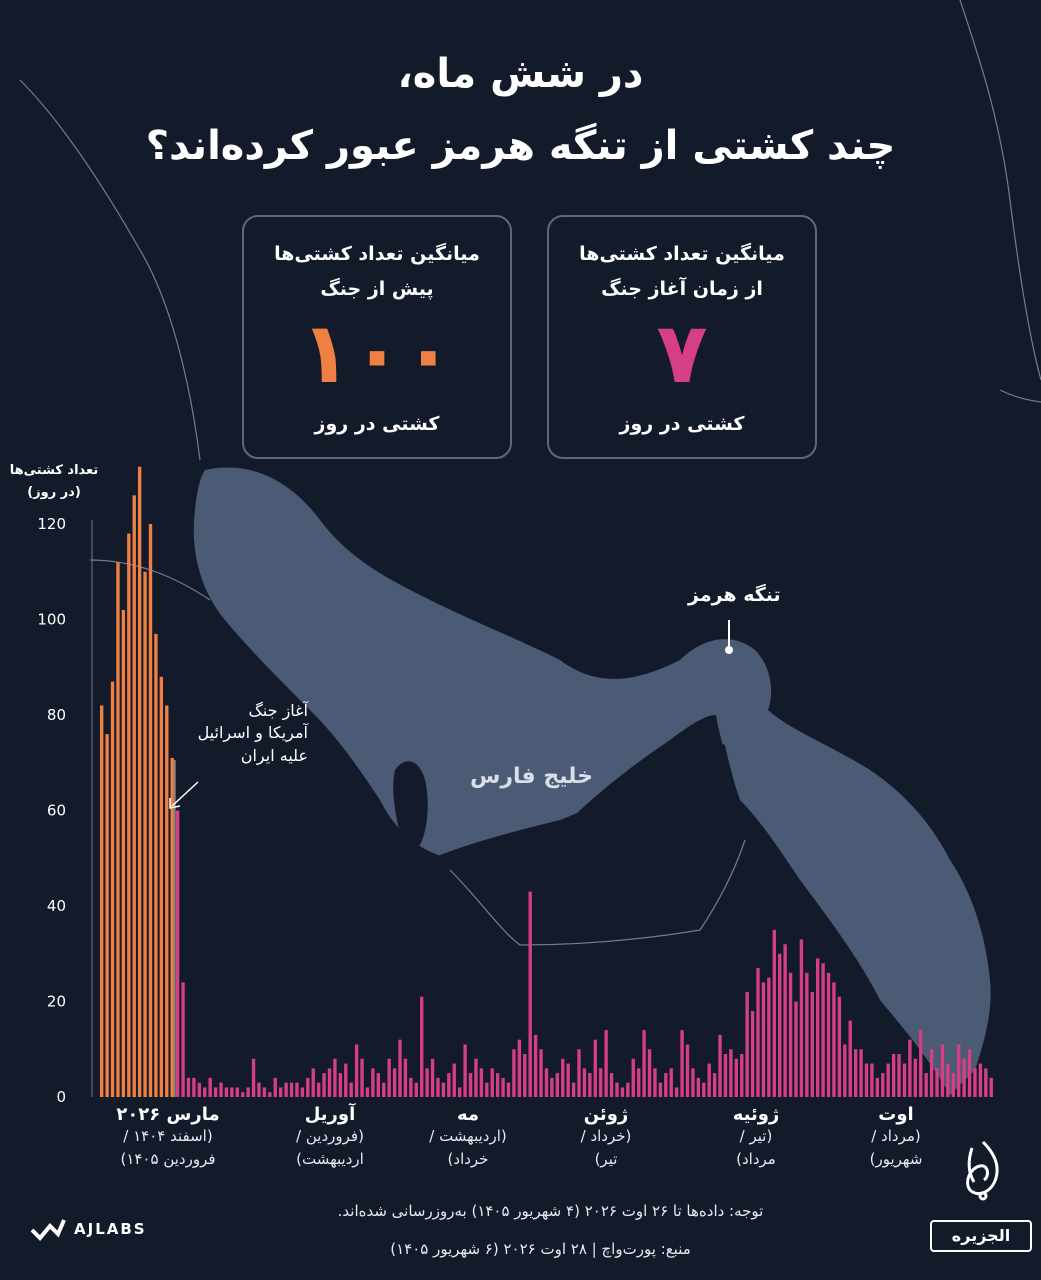 The image size is (1041, 1280). I want to click on postwar-unit: کشتی در روز, so click(682, 424).